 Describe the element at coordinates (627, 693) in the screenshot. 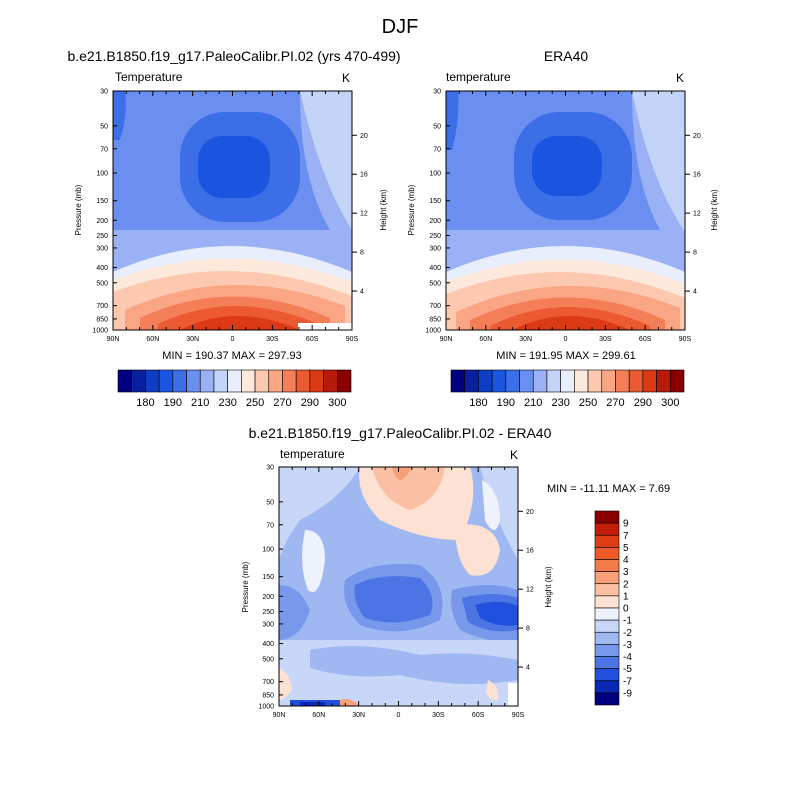

I see `colorbar-label: -9` at that location.